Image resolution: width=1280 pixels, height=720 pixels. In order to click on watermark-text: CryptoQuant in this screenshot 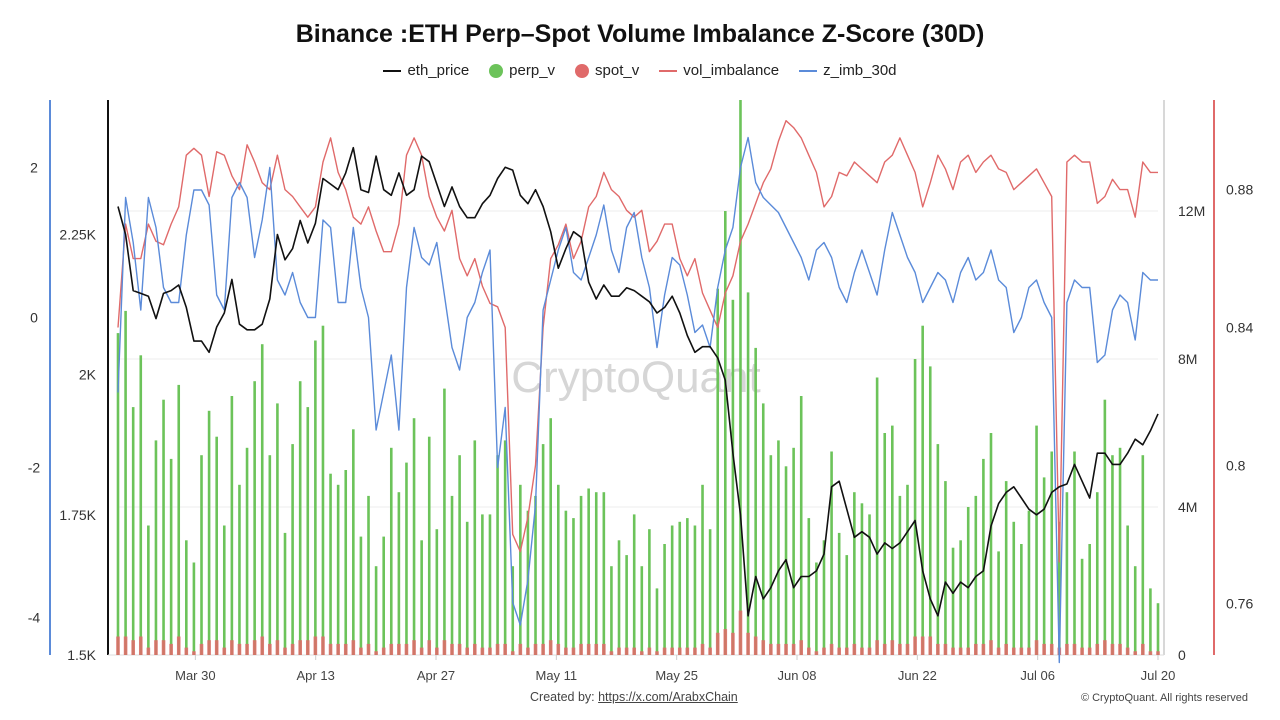, I will do `click(635, 377)`.